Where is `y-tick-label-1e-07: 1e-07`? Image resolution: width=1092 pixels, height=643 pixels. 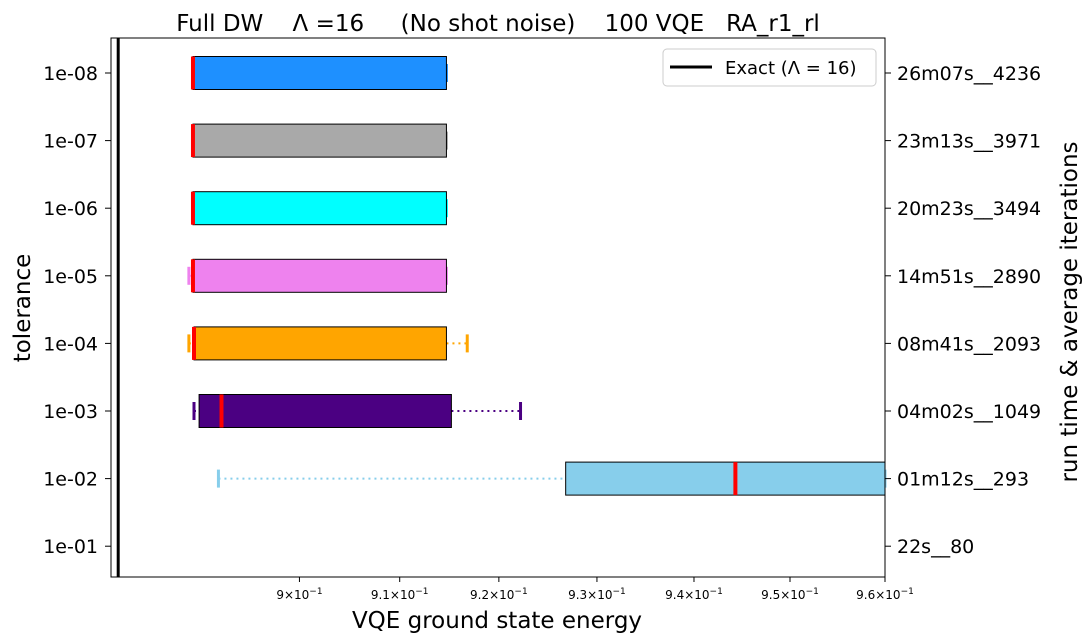 y-tick-label-1e-07: 1e-07 is located at coordinates (70, 142).